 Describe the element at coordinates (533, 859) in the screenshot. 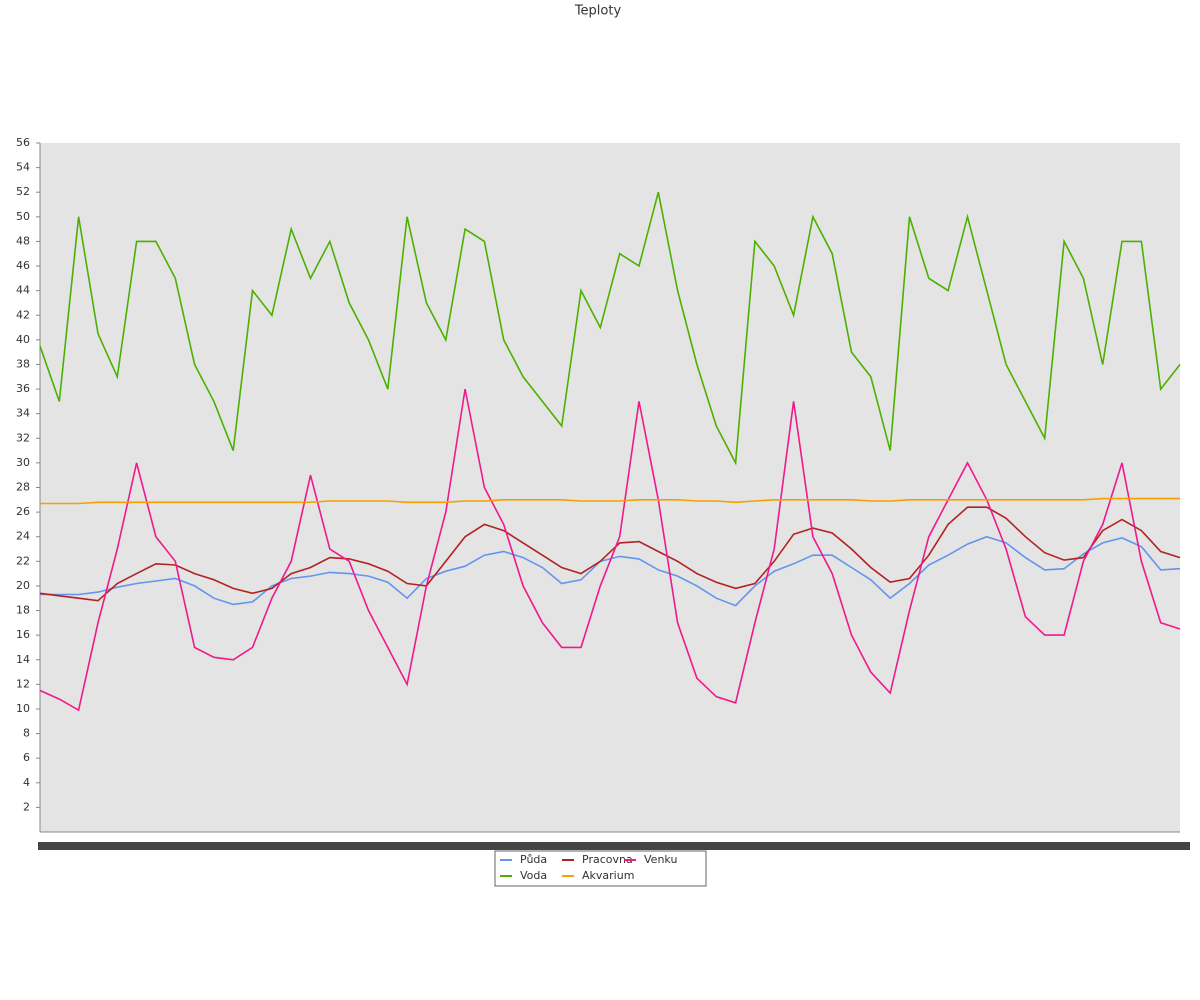

I see `legend-label: Půda` at that location.